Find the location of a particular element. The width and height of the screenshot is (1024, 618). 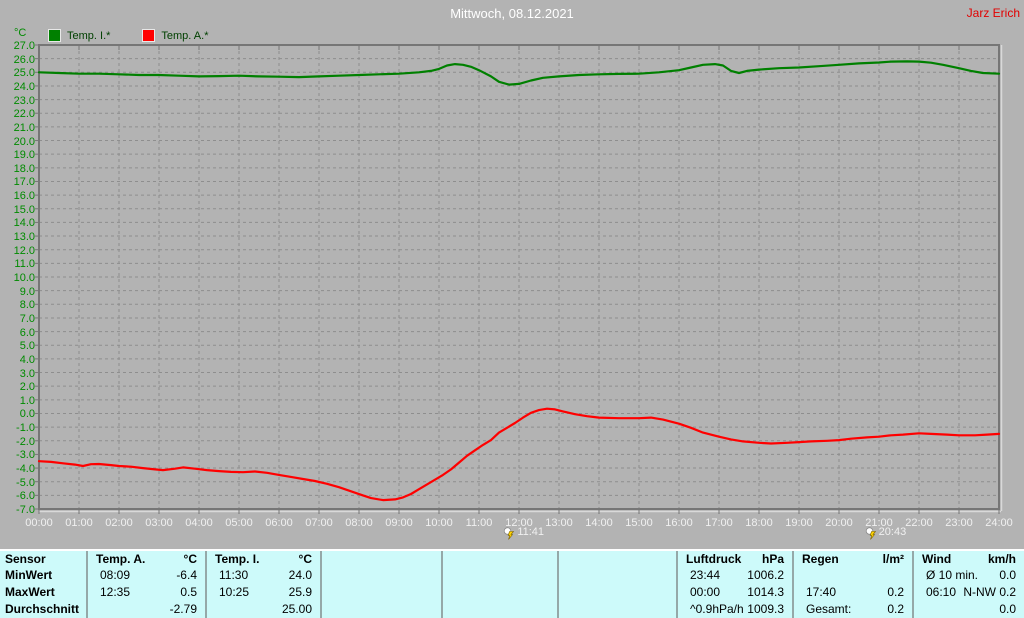

page-title: Mittwoch, 08.12.2021 is located at coordinates (512, 13).